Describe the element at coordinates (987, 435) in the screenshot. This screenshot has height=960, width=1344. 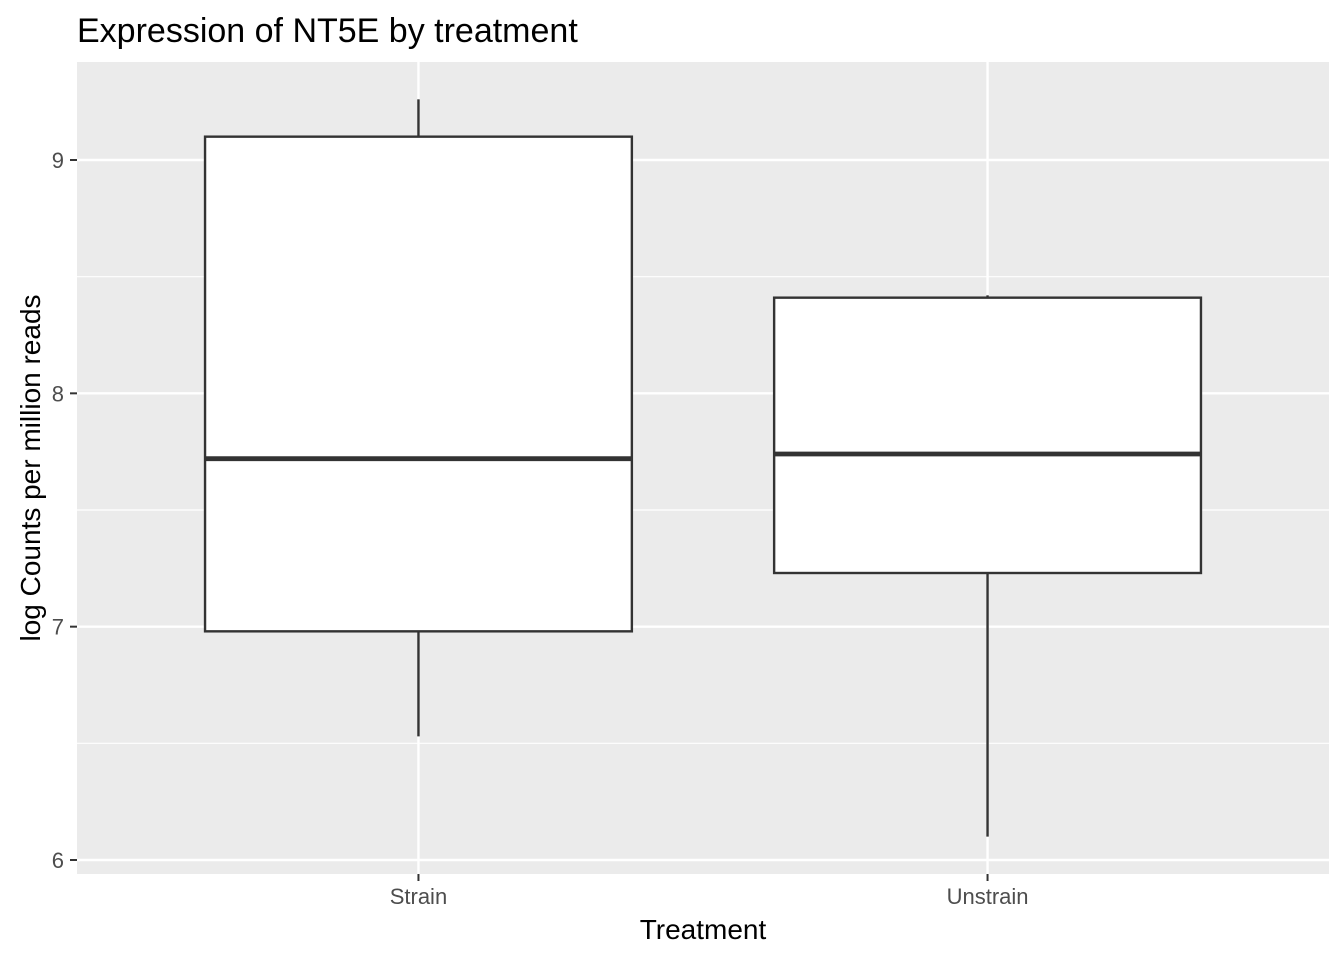
I see `box-iqr` at that location.